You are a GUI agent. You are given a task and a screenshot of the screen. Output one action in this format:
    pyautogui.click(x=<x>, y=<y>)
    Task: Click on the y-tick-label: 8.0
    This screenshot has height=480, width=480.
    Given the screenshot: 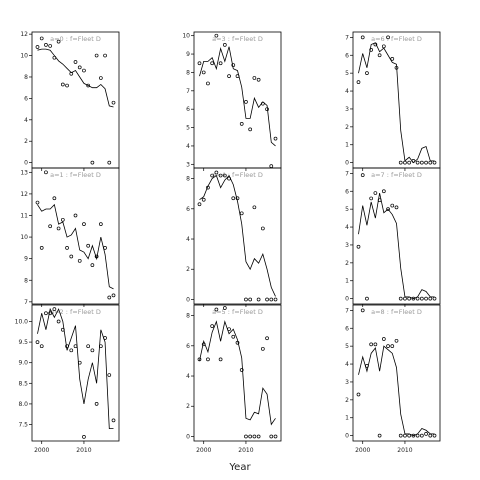 What is the action you would take?
    pyautogui.click(x=23, y=404)
    